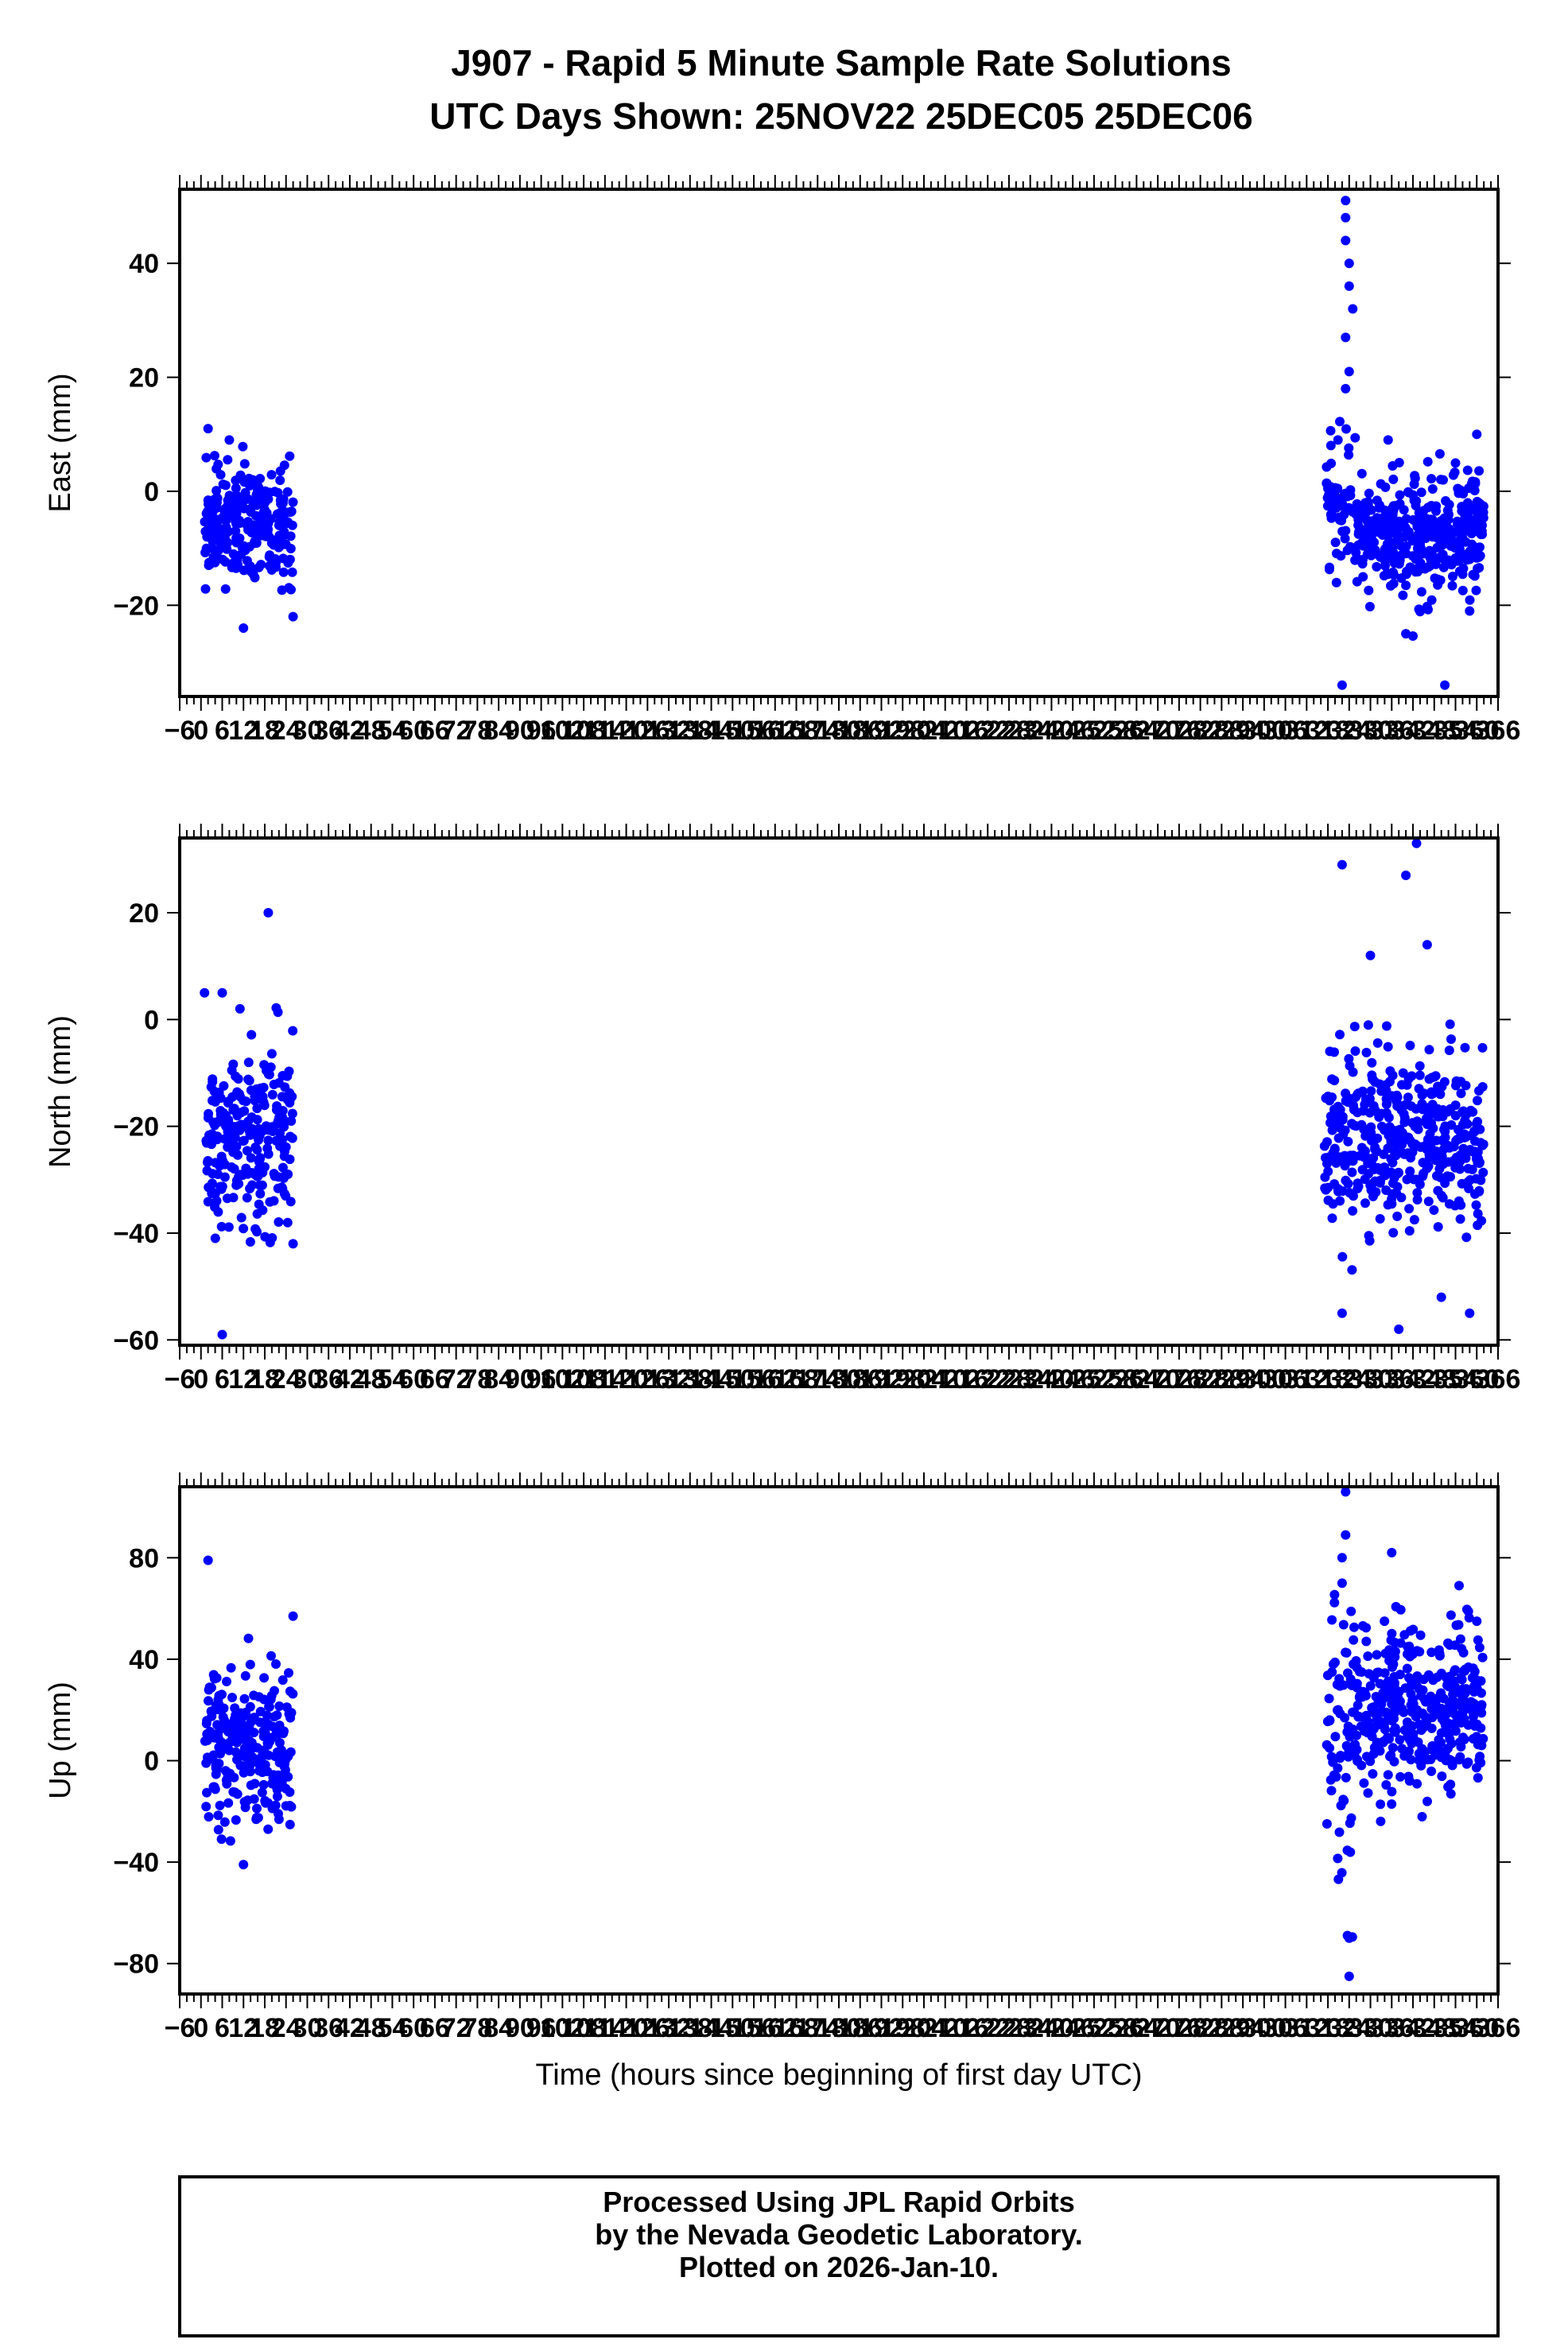 The width and height of the screenshot is (1568, 2347). I want to click on x-tick-label: 156, so click(754, 2028).